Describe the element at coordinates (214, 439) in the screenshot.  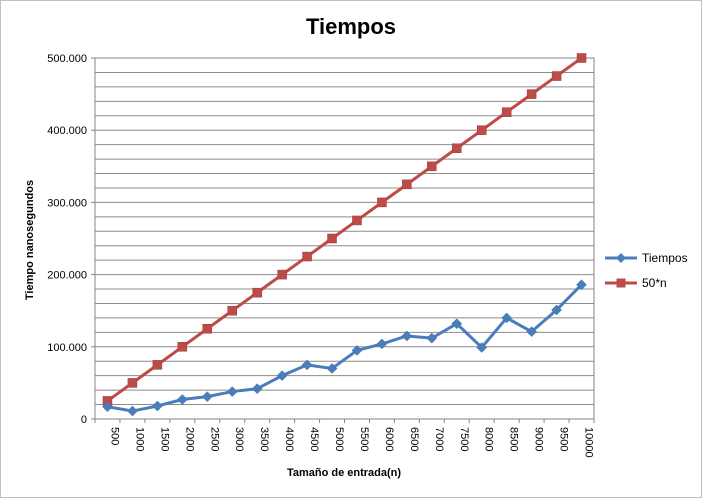
I see `x-tick-label: 2500` at that location.